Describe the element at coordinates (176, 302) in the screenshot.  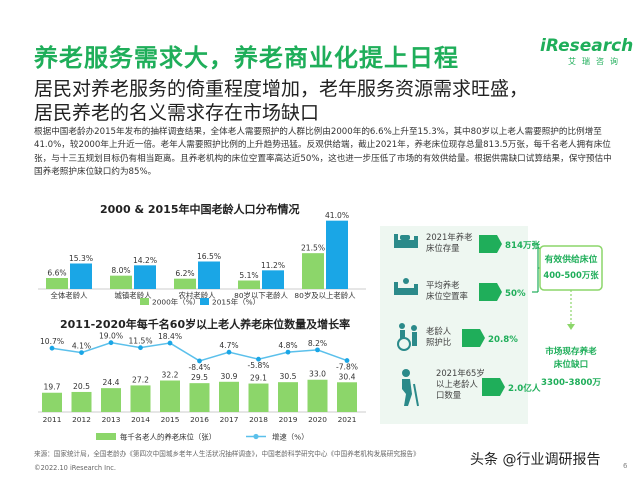
I see `legend-2000-label: 2000年（%）` at that location.